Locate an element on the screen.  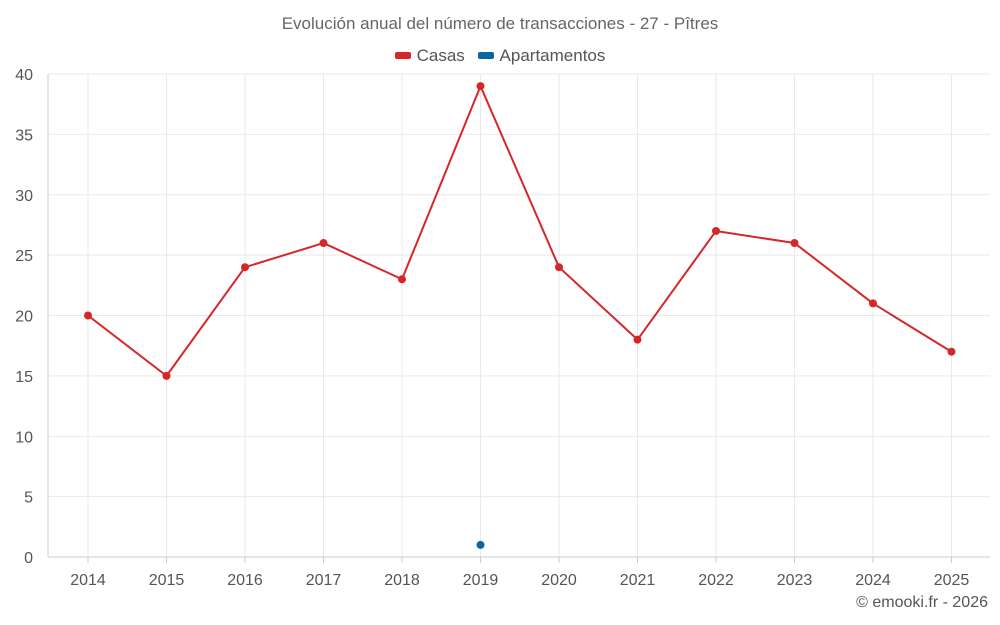
x-tick-label: 2014 is located at coordinates (88, 580).